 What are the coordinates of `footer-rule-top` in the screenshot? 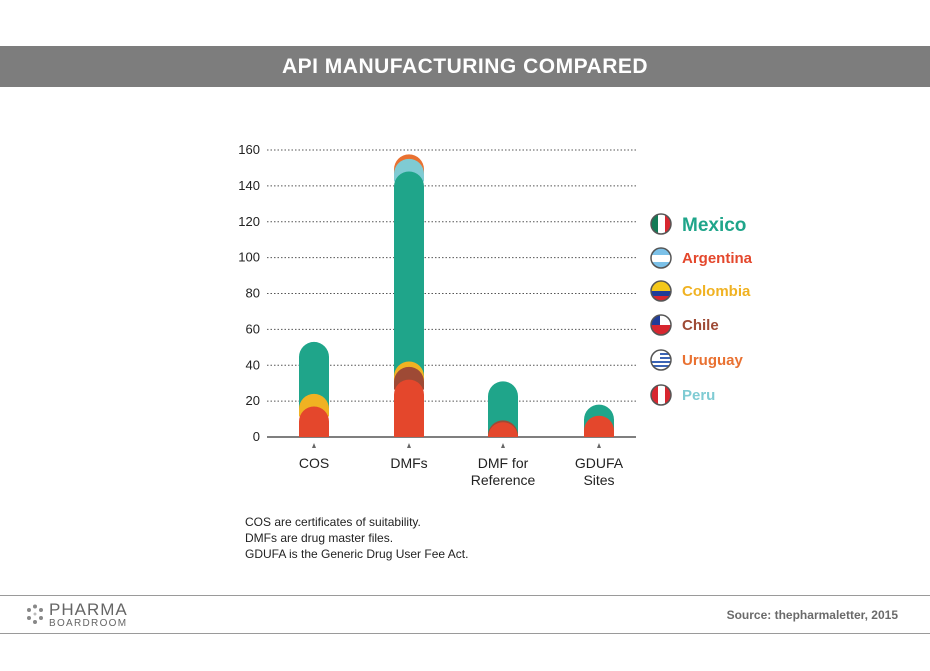 It's located at (465, 595).